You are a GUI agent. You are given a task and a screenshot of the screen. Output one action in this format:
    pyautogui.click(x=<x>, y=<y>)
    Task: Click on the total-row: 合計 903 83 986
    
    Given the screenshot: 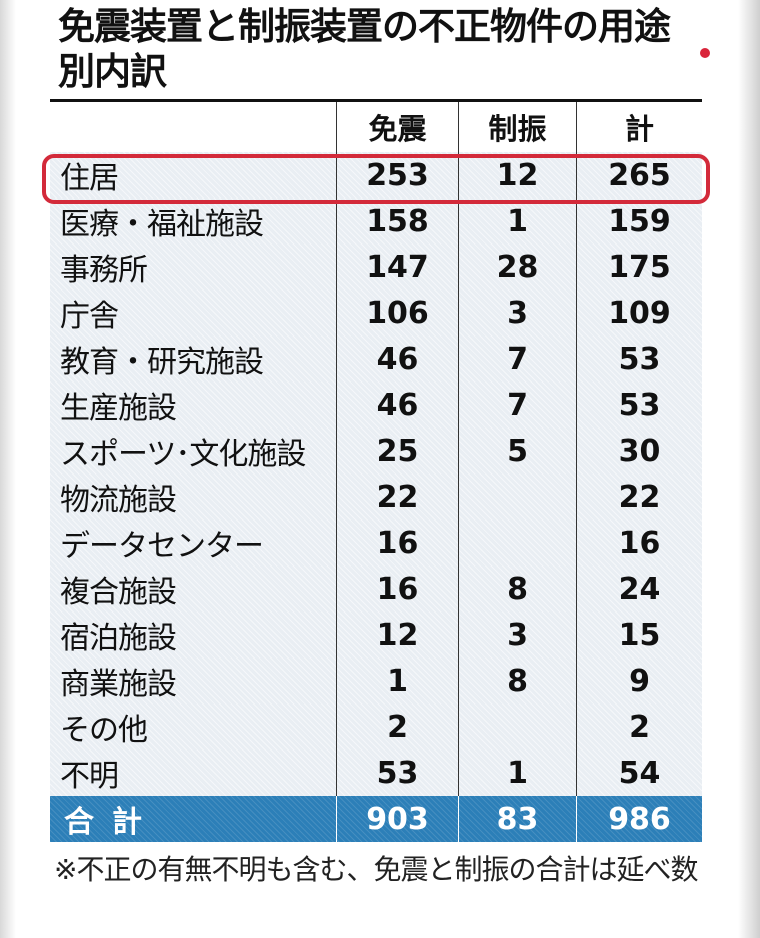 What is the action you would take?
    pyautogui.click(x=376, y=819)
    